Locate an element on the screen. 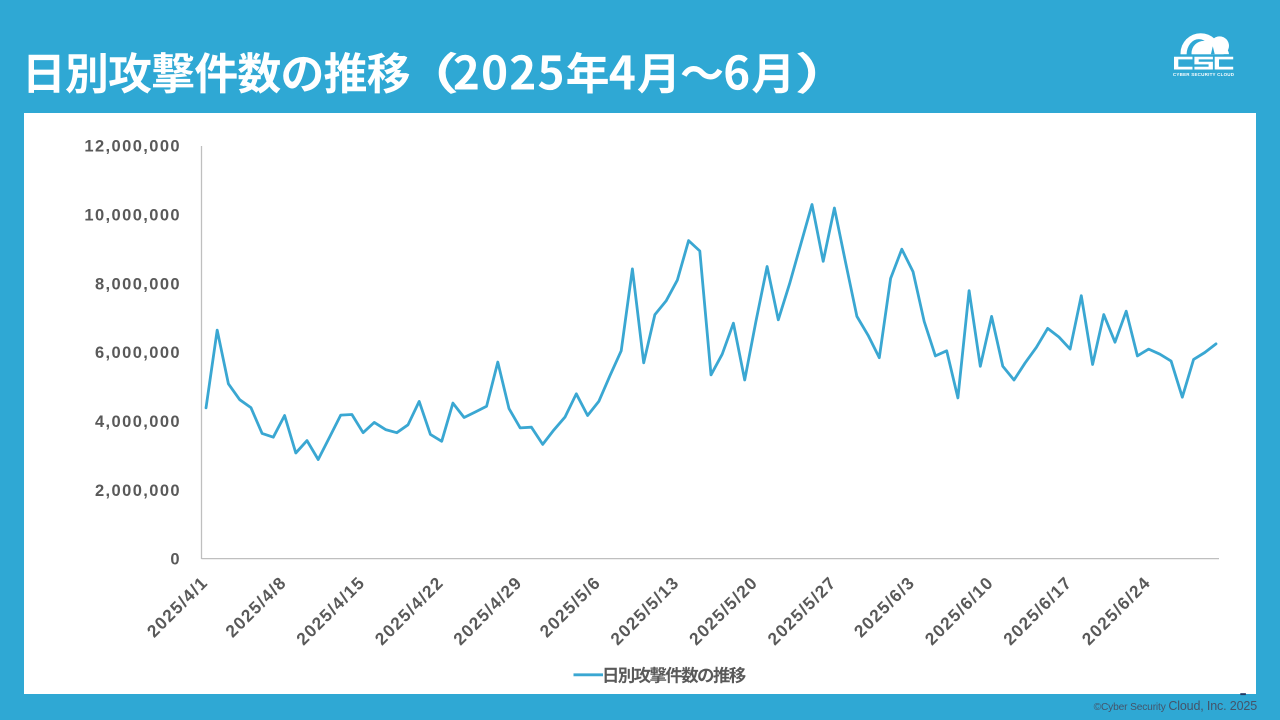 Image resolution: width=1280 pixels, height=720 pixels. svg-text: 2025/5/6 is located at coordinates (570, 606).